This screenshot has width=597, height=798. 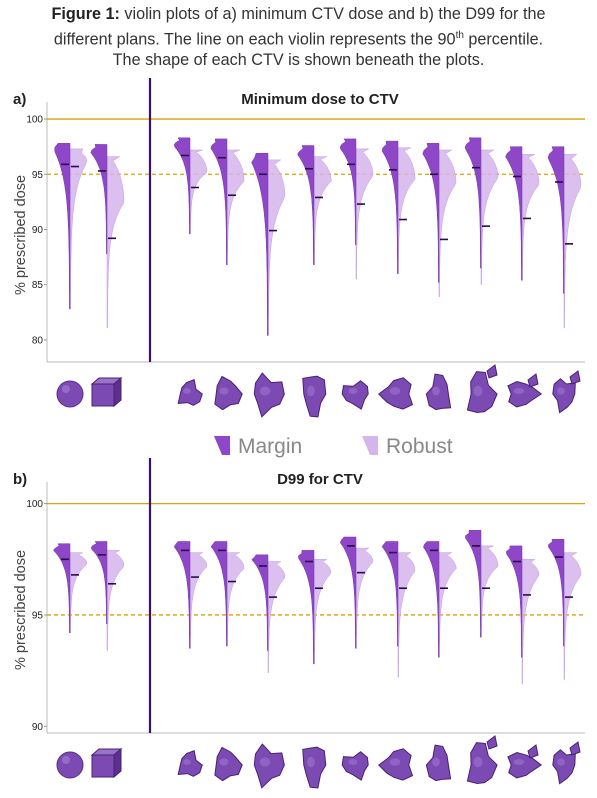 What do you see at coordinates (38, 230) in the screenshot?
I see `y-tick-label: 90` at bounding box center [38, 230].